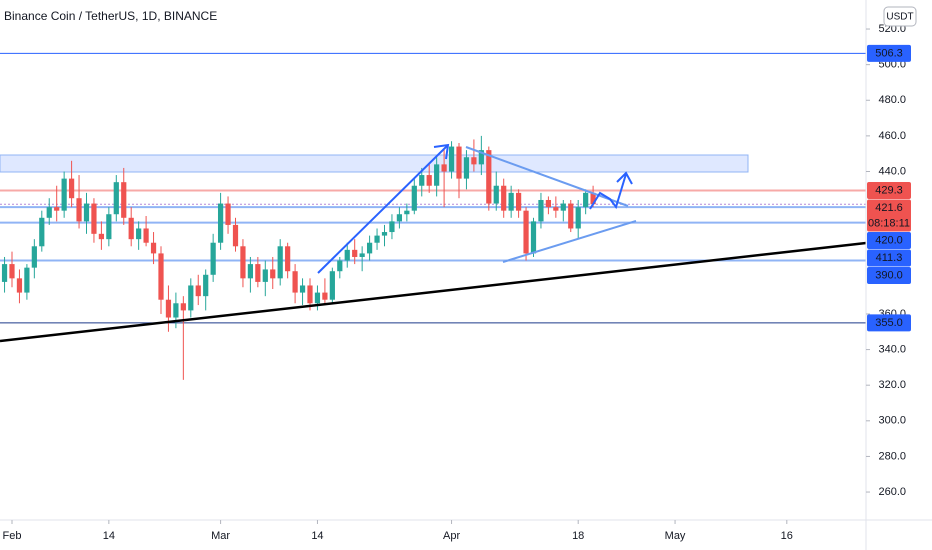  What do you see at coordinates (382, 209) in the screenshot?
I see `arrow-line` at bounding box center [382, 209].